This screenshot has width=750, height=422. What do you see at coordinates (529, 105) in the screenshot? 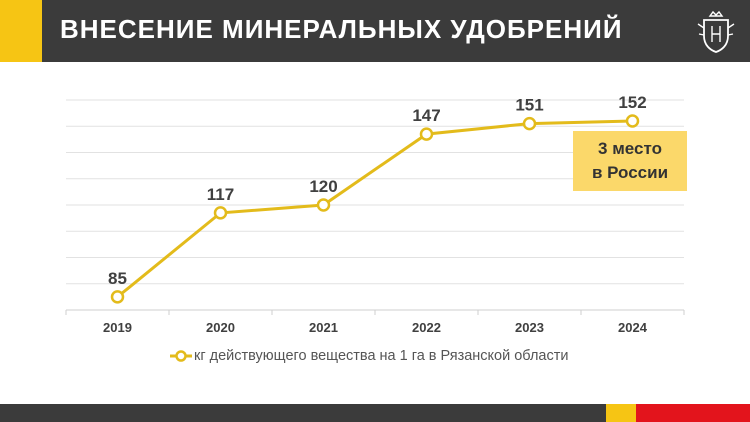
I see `data-label: 151` at bounding box center [529, 105].